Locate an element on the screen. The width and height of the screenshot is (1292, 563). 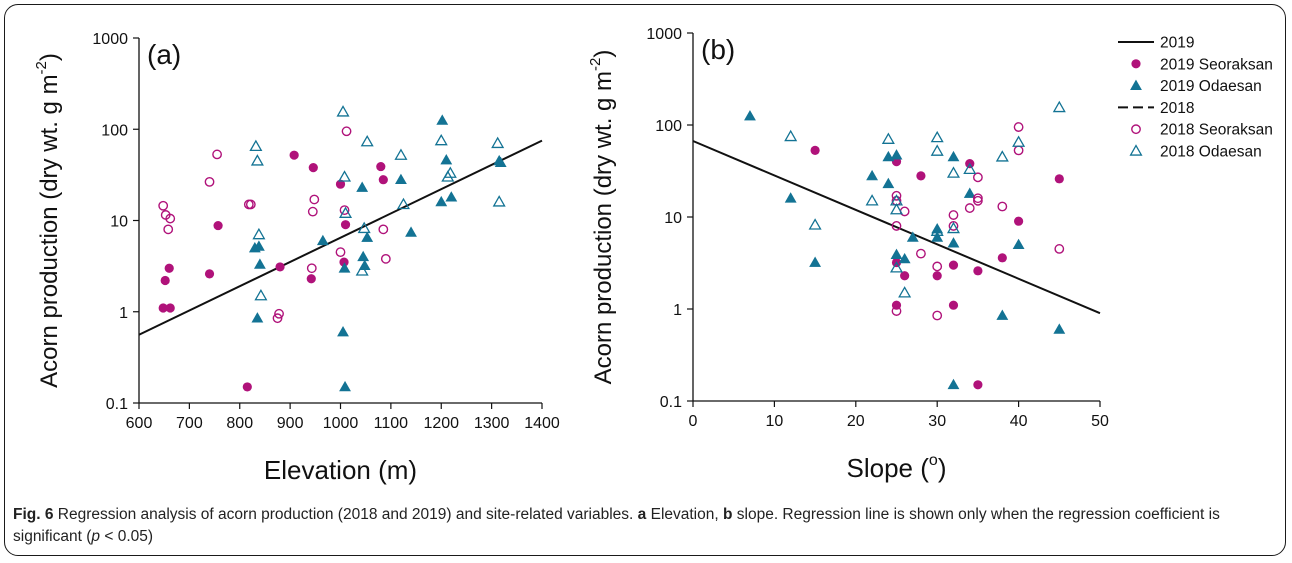
legend-item: 2019 Odaesan is located at coordinates (1196, 86).